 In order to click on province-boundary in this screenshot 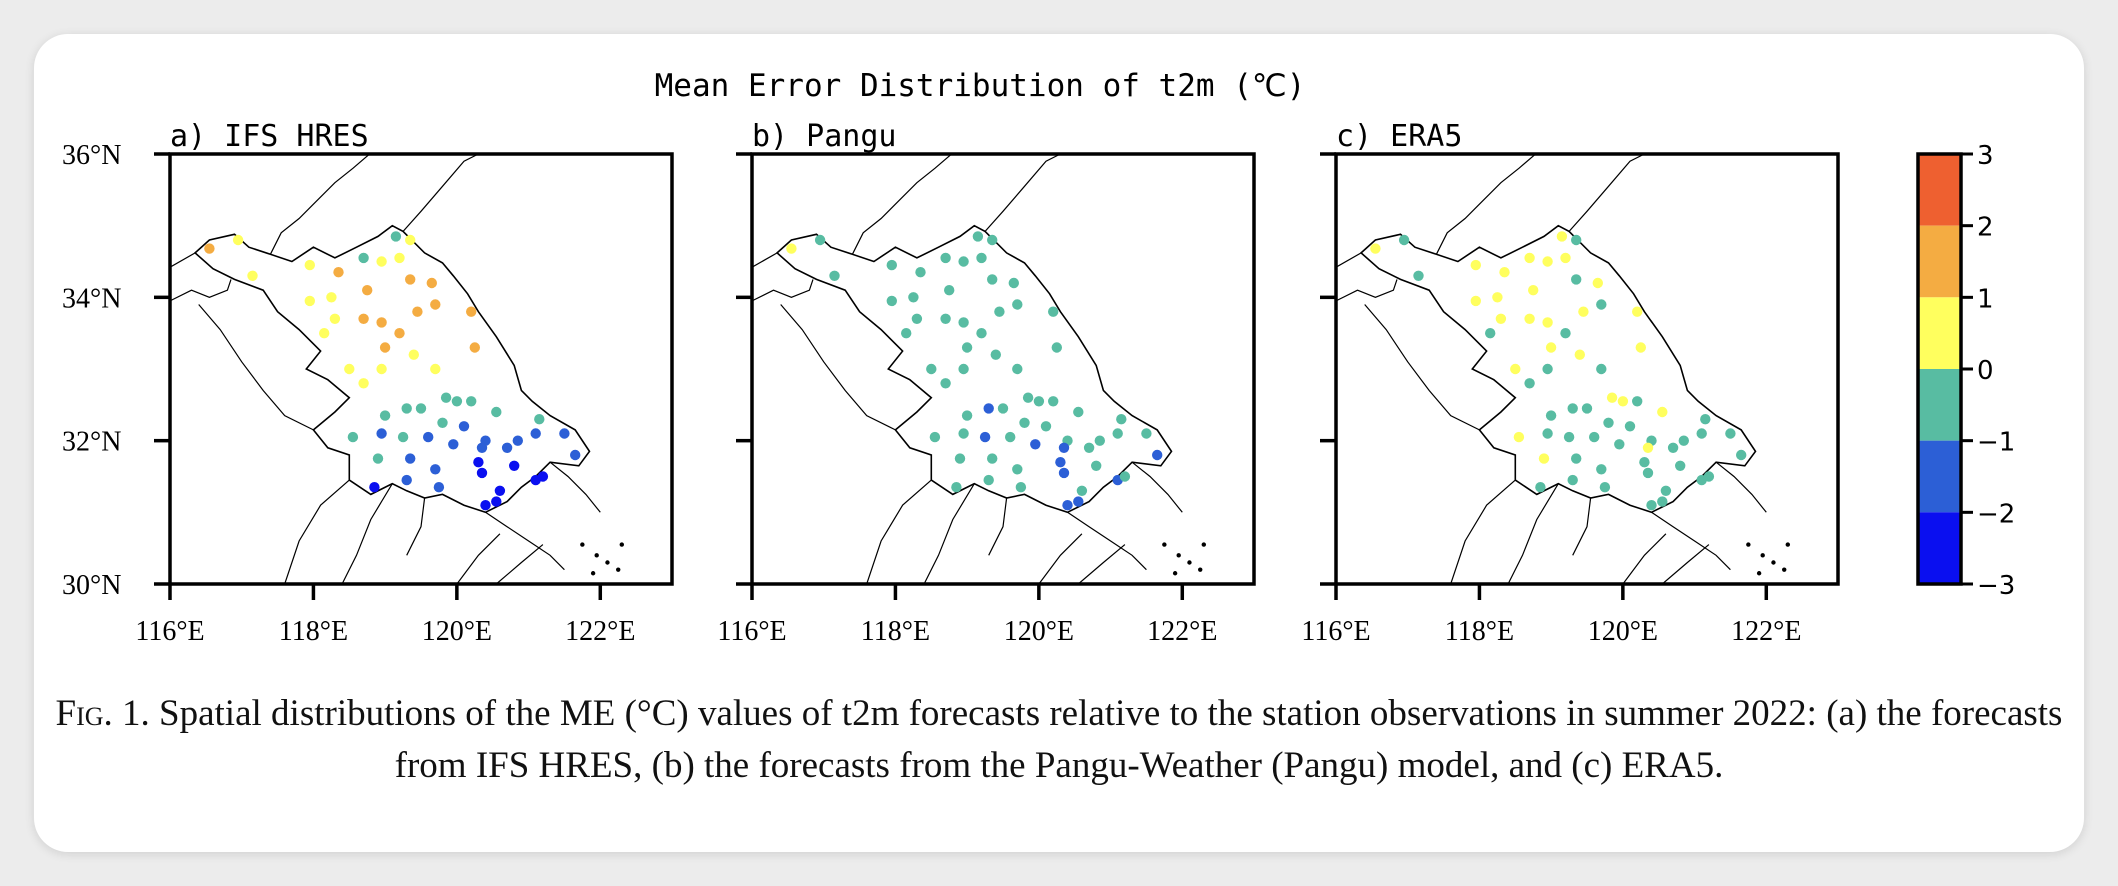, I will do `click(392, 369)`.